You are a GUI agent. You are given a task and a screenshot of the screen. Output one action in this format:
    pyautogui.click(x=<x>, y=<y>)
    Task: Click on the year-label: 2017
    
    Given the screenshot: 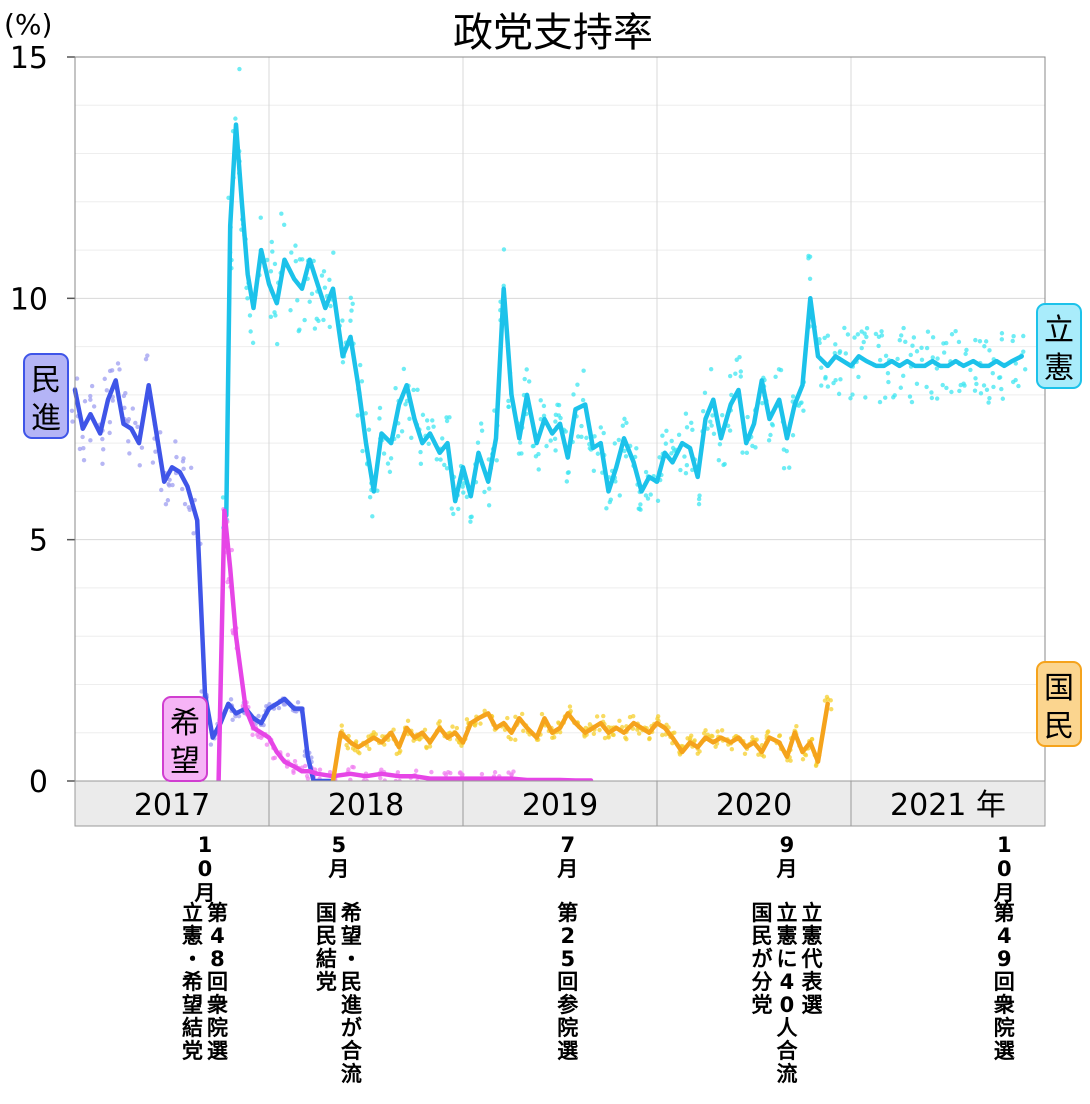 What is the action you would take?
    pyautogui.click(x=172, y=805)
    